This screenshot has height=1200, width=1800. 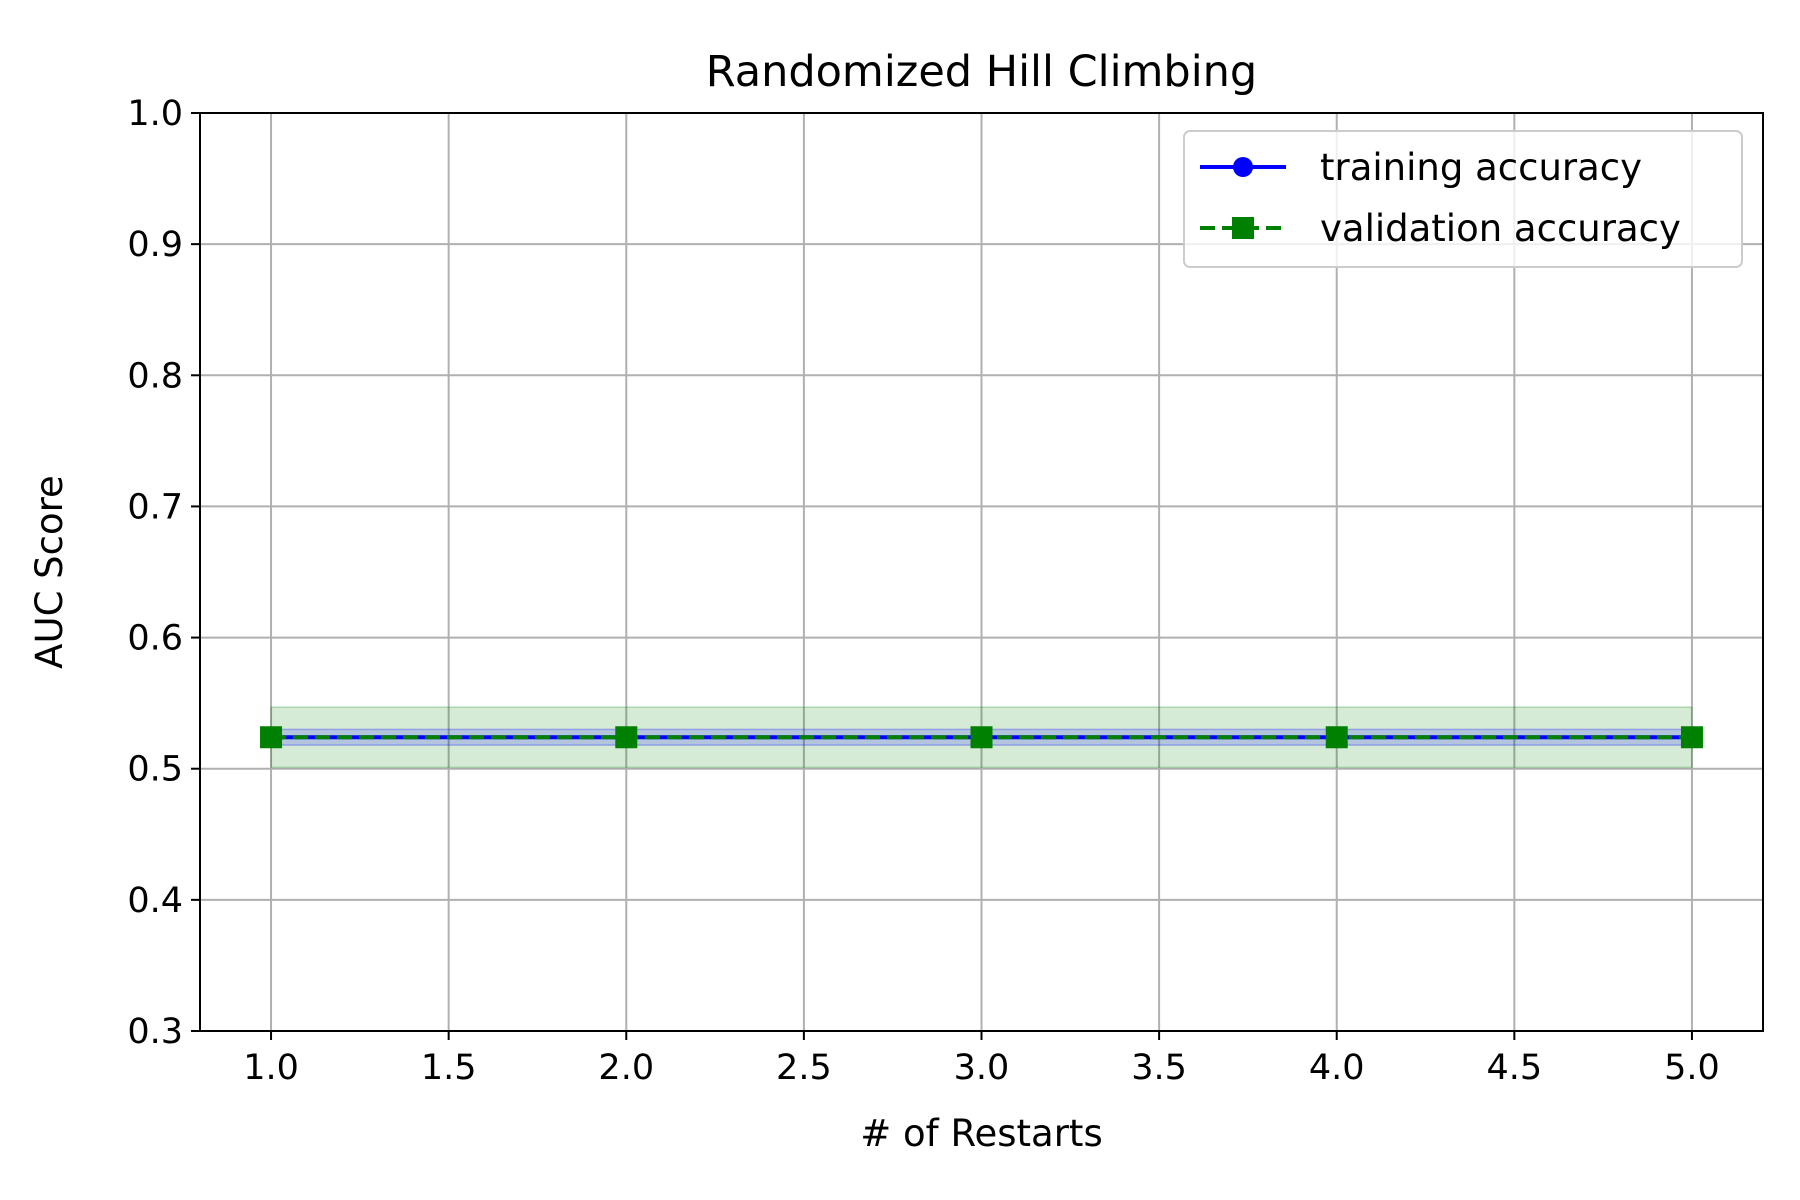 What do you see at coordinates (155, 770) in the screenshot?
I see `y-tick-label: 0.5` at bounding box center [155, 770].